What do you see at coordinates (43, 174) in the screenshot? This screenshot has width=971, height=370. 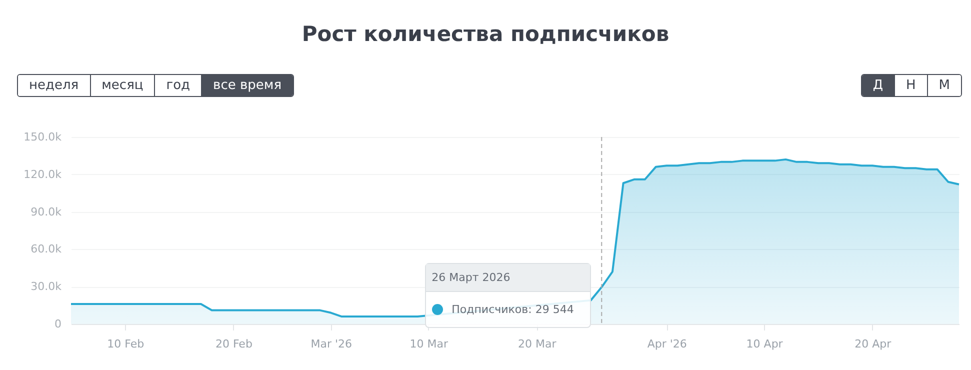 I see `y-tick-label: 120.0k` at bounding box center [43, 174].